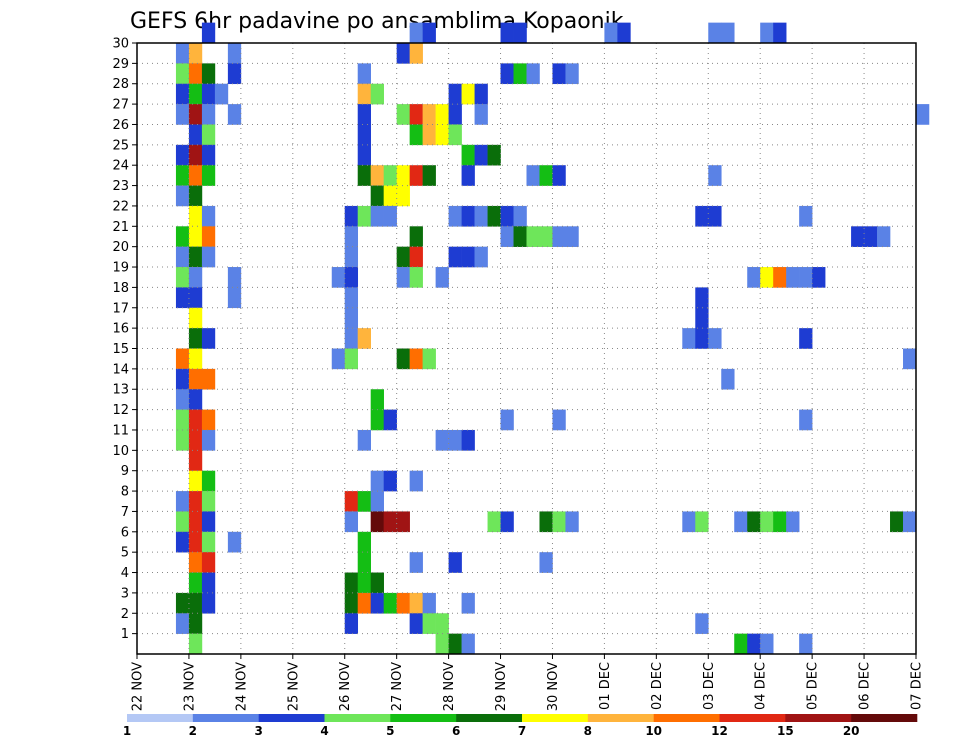  I want to click on y-tick-label: 25, so click(120, 145).